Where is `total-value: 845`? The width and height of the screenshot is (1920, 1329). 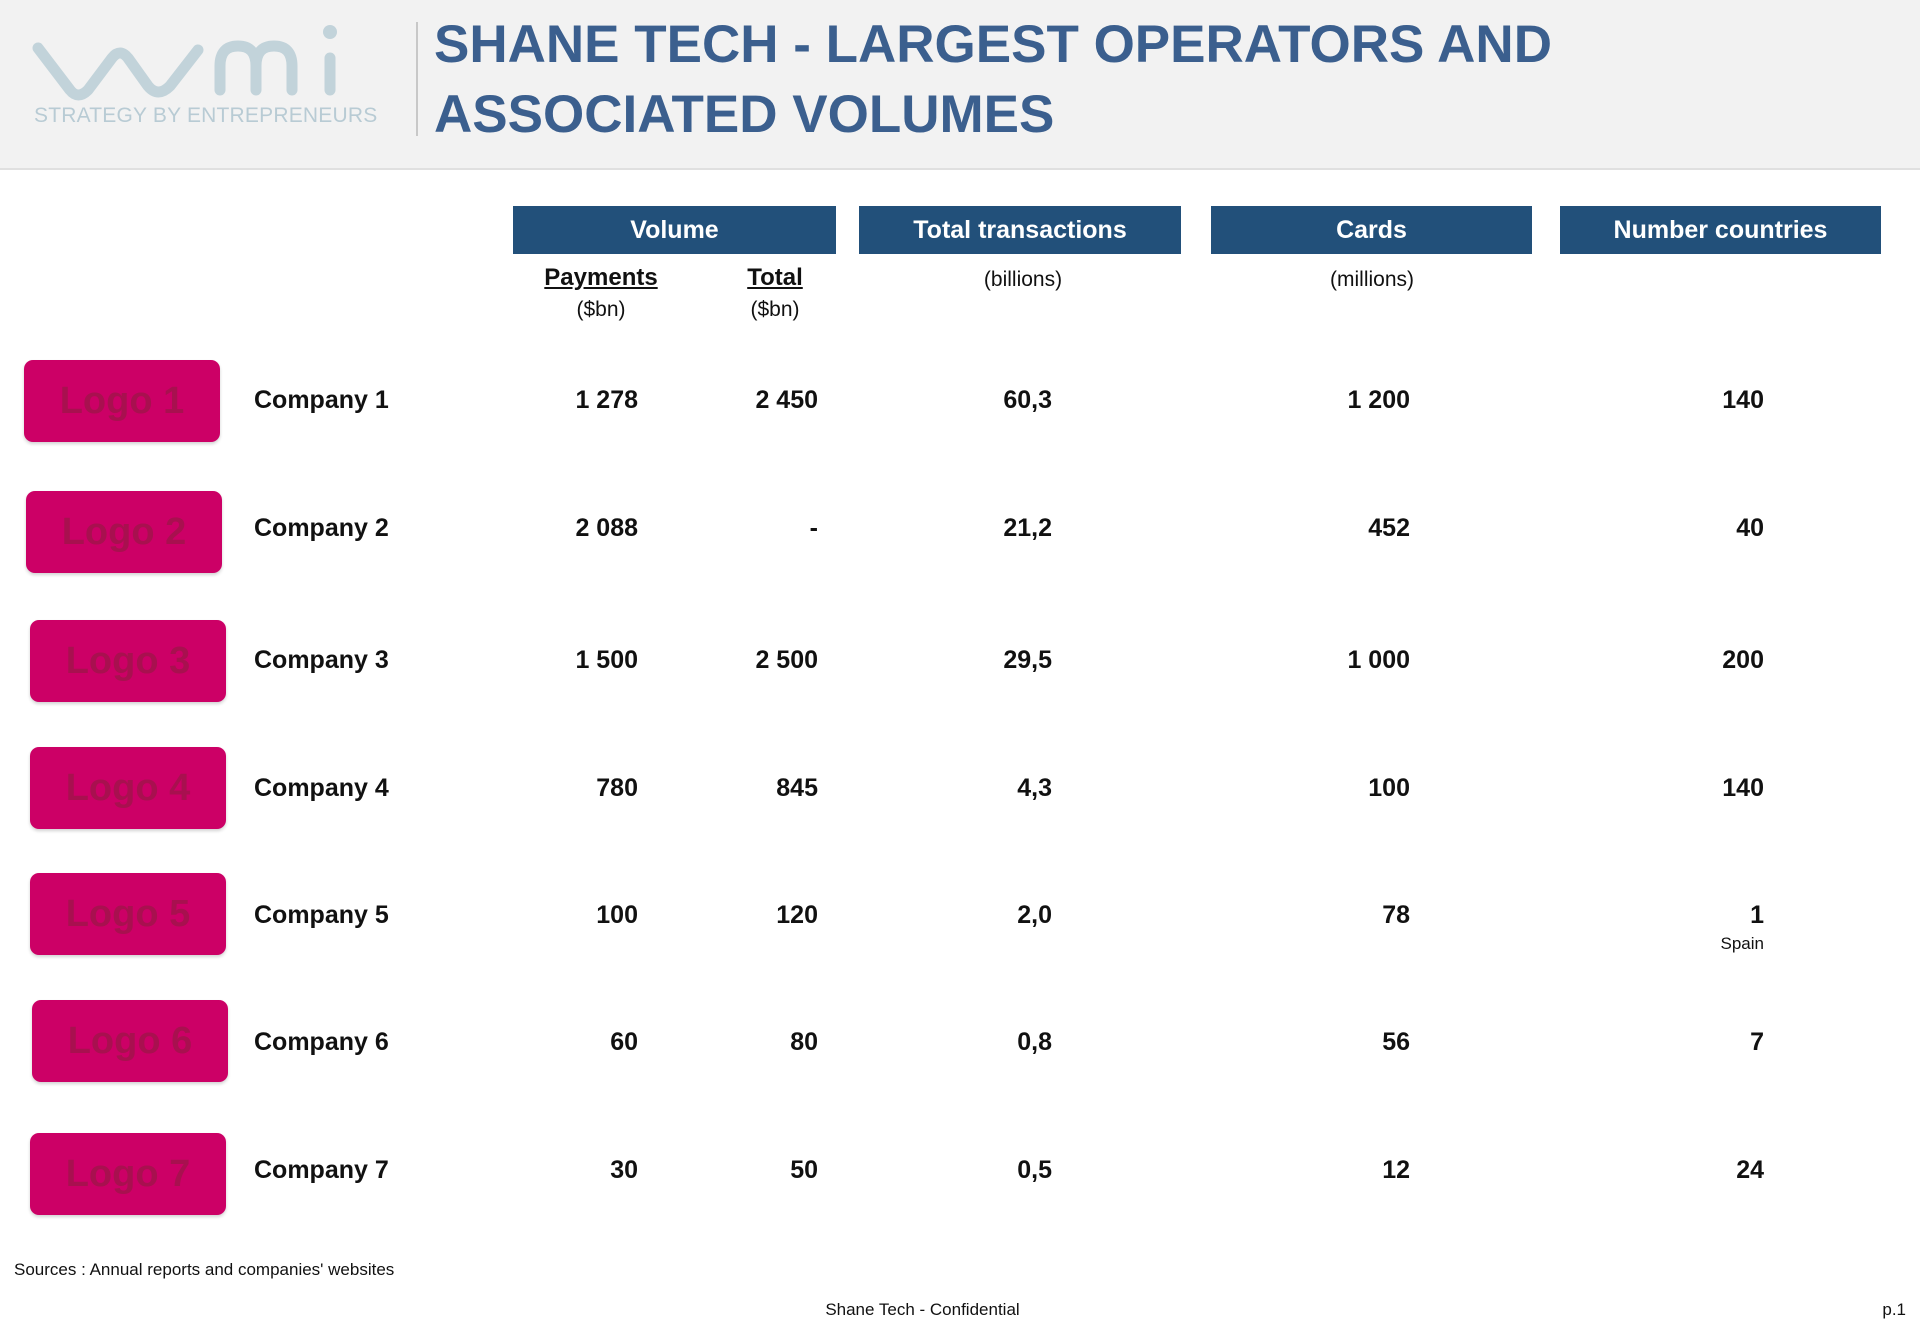
total-value: 845 is located at coordinates (797, 788).